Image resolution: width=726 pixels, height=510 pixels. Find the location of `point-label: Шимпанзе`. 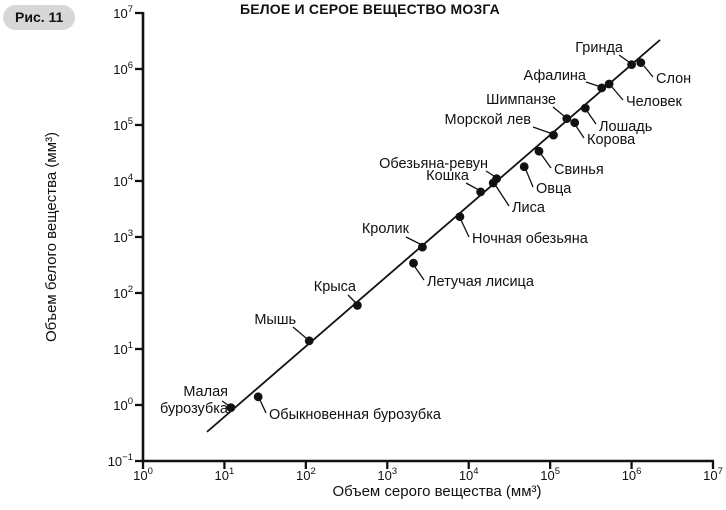

point-label: Шимпанзе is located at coordinates (521, 100).